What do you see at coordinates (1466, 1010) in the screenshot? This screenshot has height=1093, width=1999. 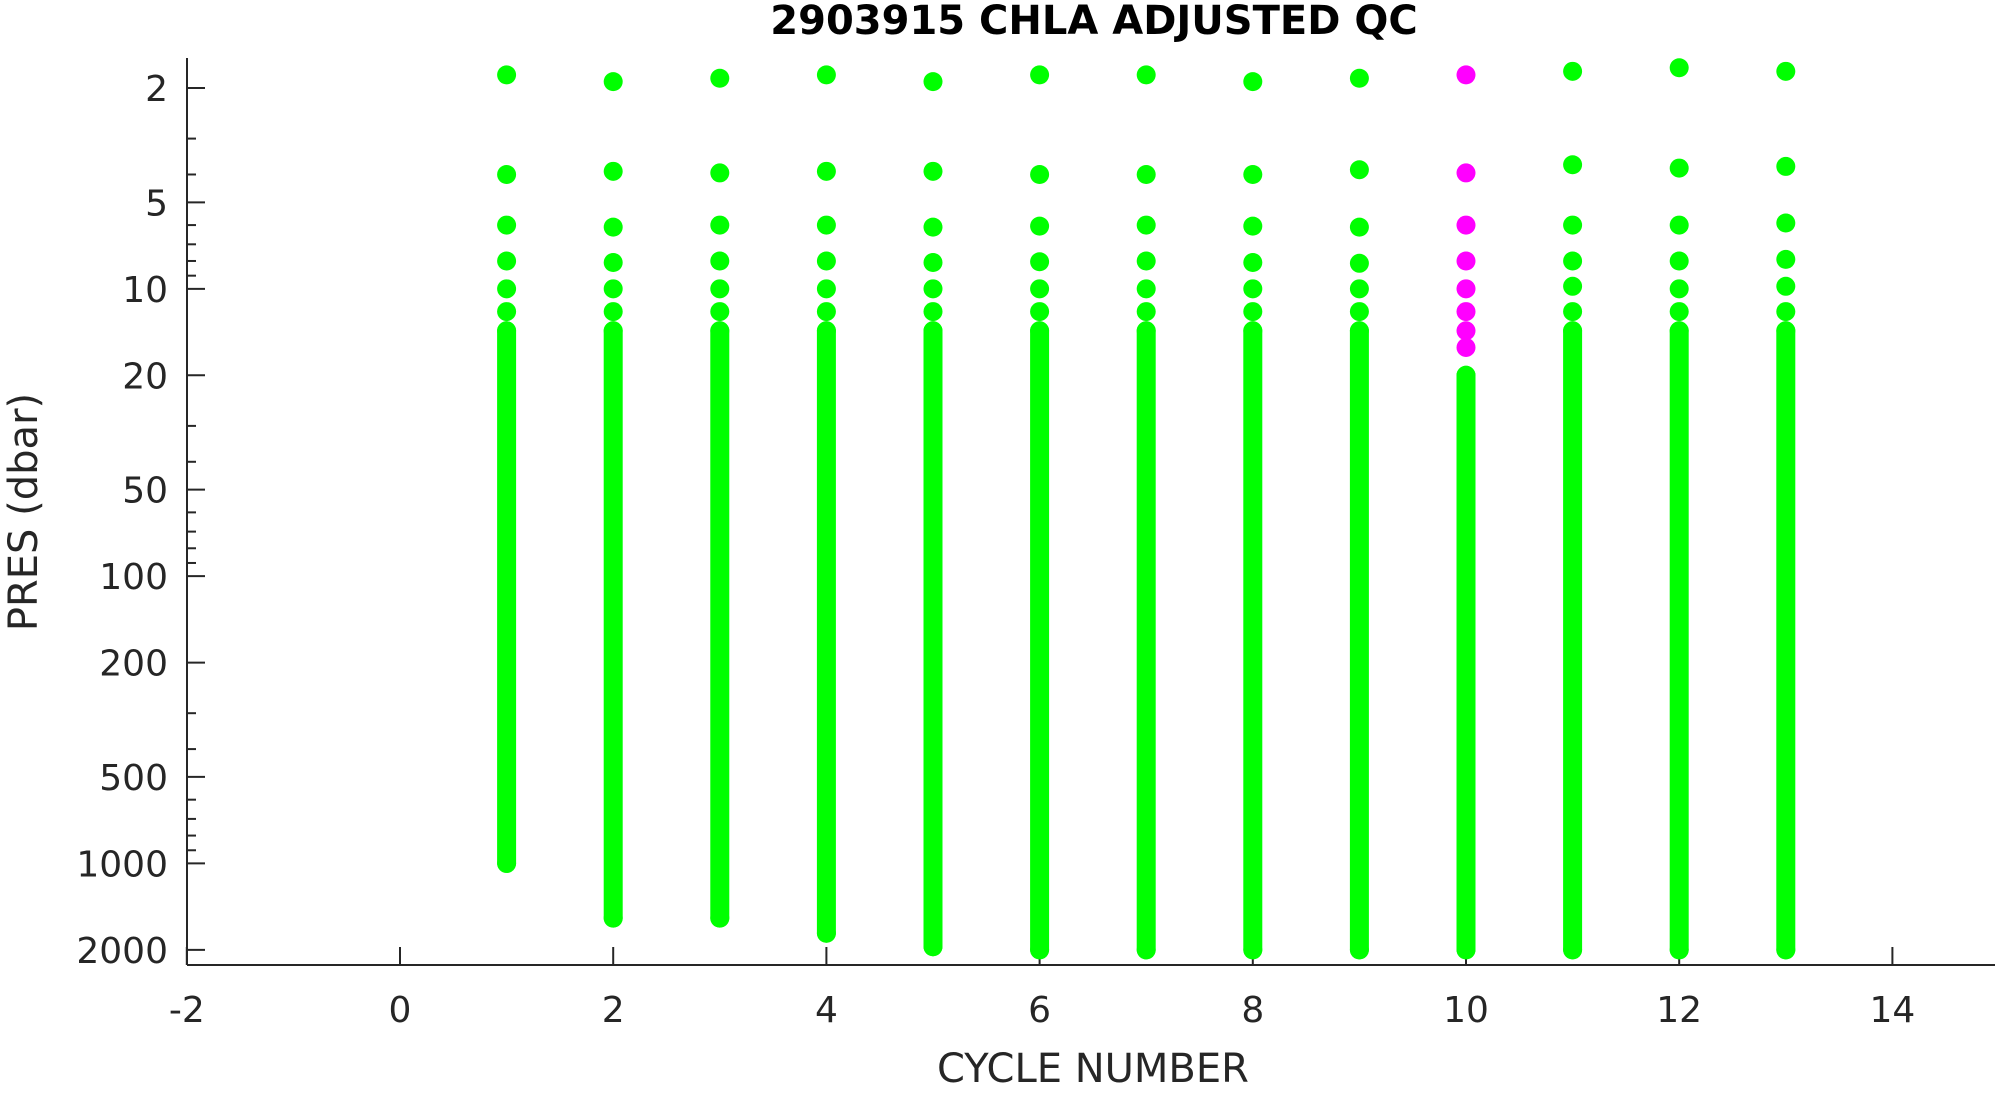 I see `x-tick-label: 10` at bounding box center [1466, 1010].